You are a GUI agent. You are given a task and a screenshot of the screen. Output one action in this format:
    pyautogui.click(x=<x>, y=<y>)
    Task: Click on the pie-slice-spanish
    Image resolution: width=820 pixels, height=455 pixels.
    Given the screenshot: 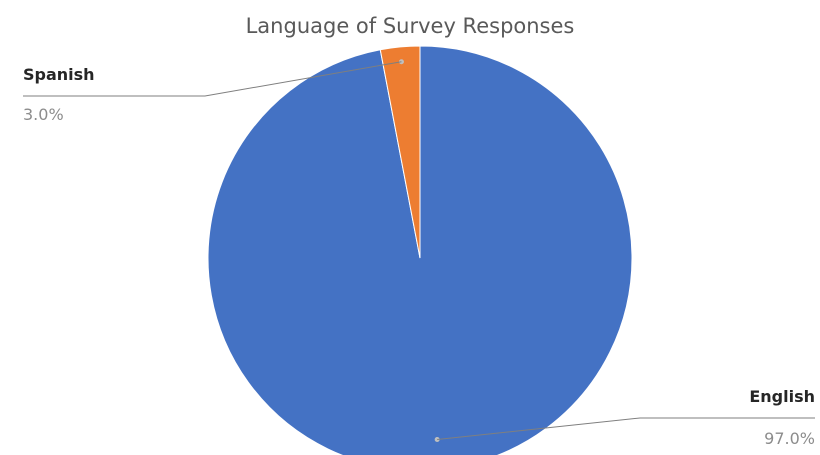 What is the action you would take?
    pyautogui.click(x=400, y=152)
    